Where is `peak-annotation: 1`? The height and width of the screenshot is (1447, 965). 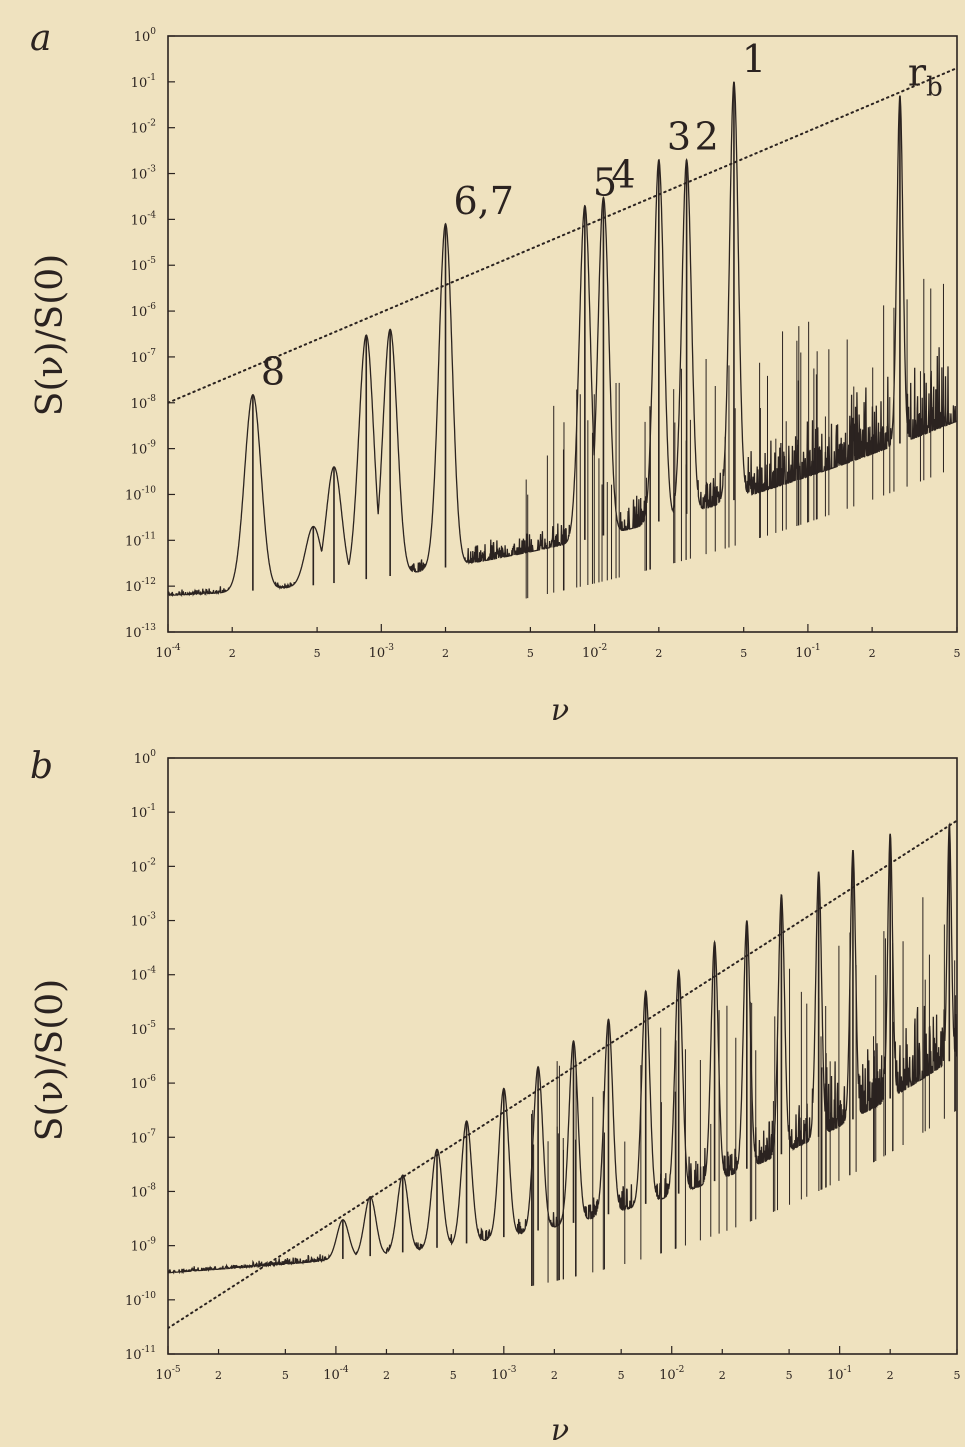
peak-annotation: 1 is located at coordinates (754, 59).